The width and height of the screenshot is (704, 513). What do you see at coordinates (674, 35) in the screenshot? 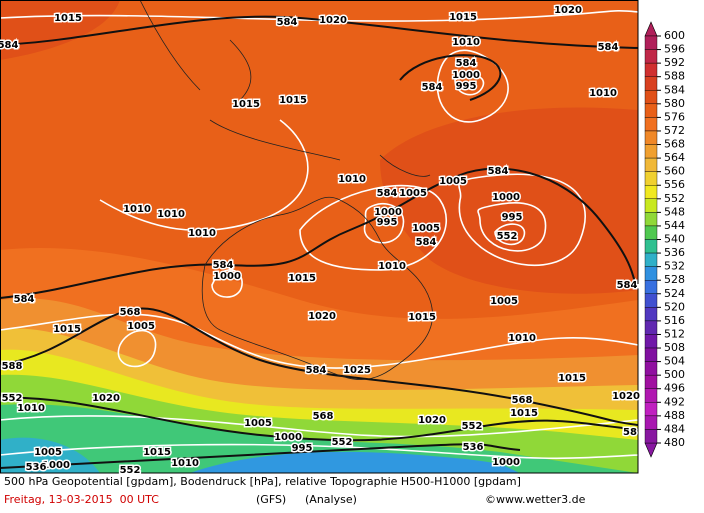
I see `colorbar-label: 600` at bounding box center [674, 35].